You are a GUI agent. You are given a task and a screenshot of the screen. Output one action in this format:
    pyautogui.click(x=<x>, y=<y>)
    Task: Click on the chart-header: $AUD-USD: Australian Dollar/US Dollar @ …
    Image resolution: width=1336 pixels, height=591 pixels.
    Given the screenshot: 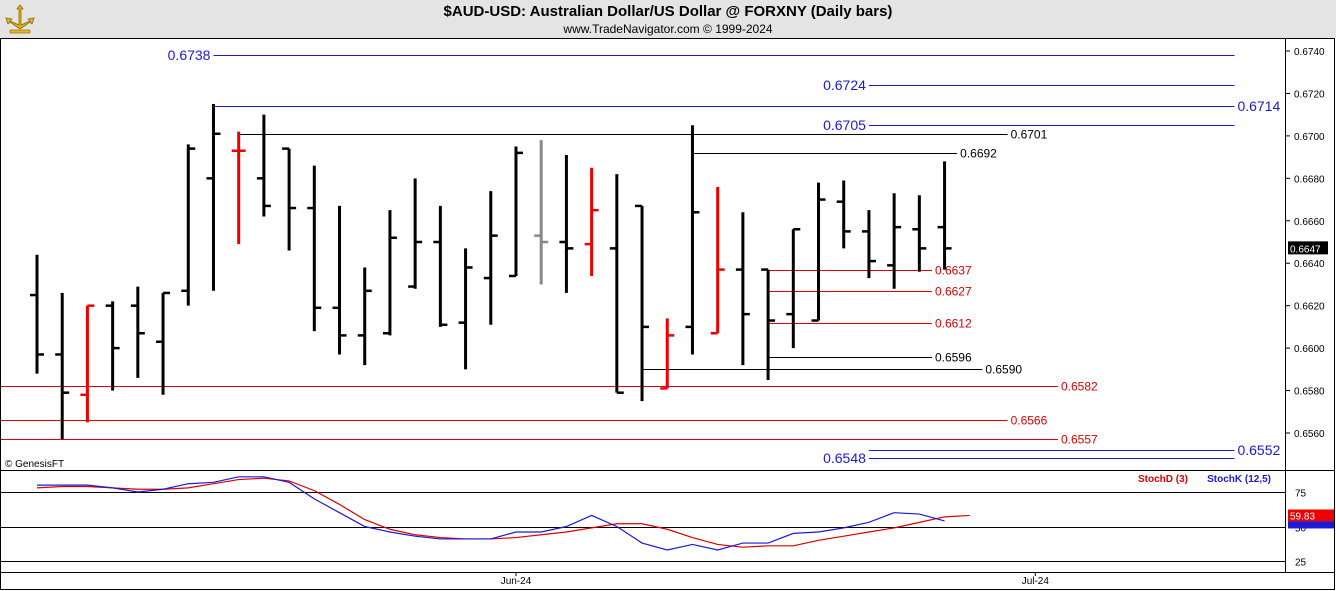 What is the action you would take?
    pyautogui.click(x=668, y=19)
    